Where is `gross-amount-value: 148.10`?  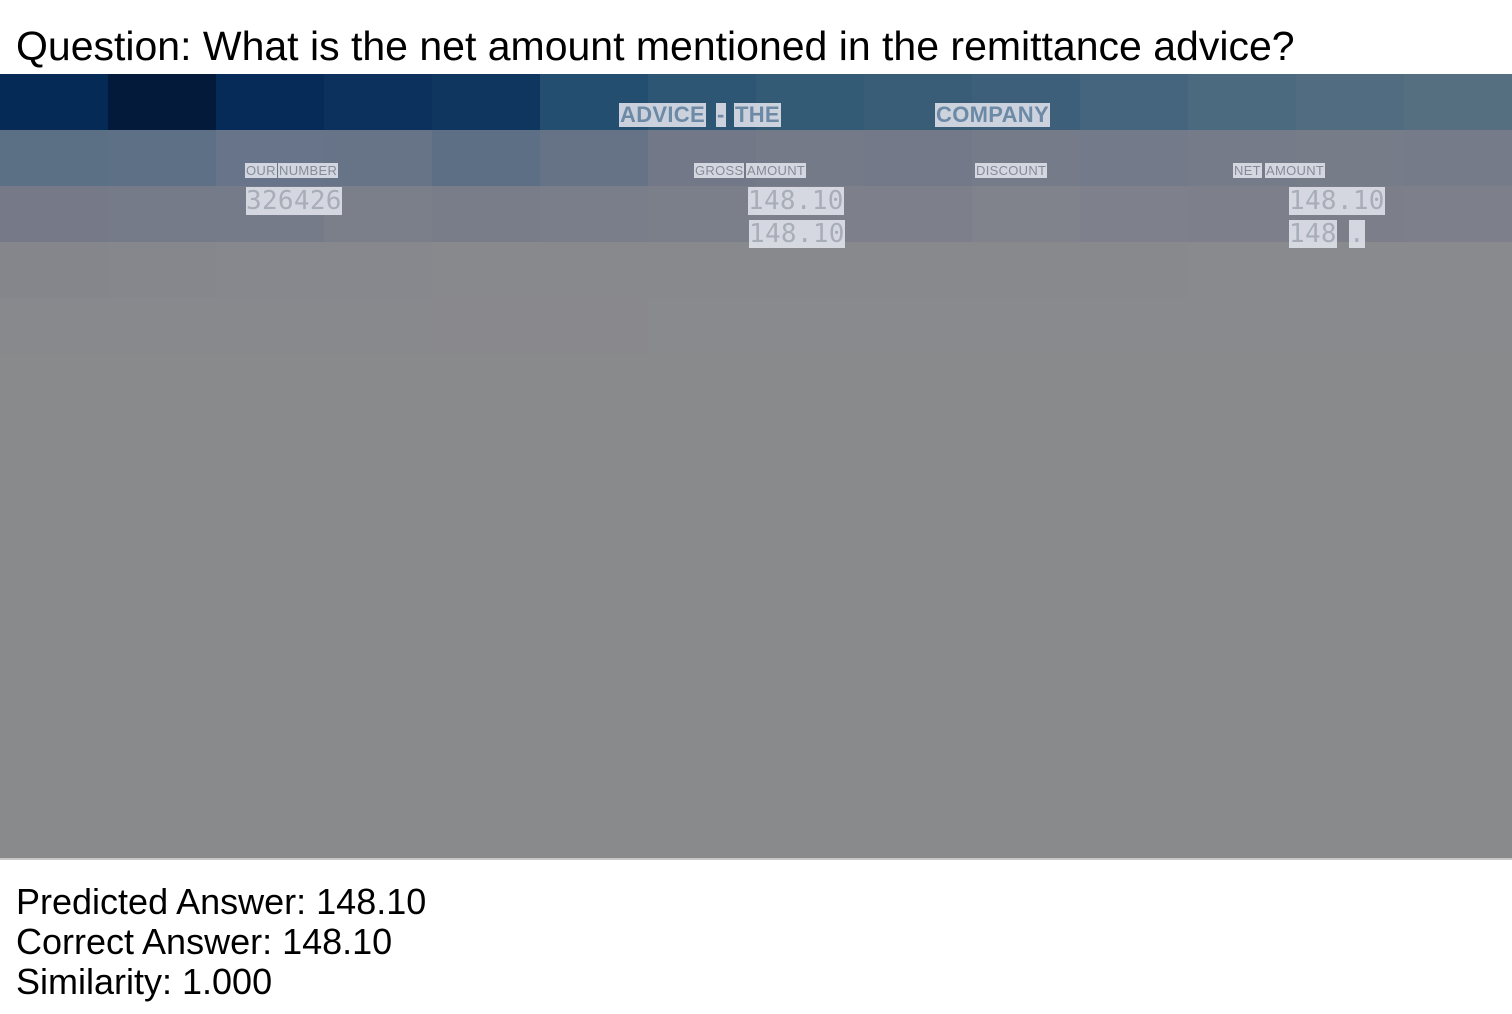
gross-amount-value: 148.10 is located at coordinates (796, 201).